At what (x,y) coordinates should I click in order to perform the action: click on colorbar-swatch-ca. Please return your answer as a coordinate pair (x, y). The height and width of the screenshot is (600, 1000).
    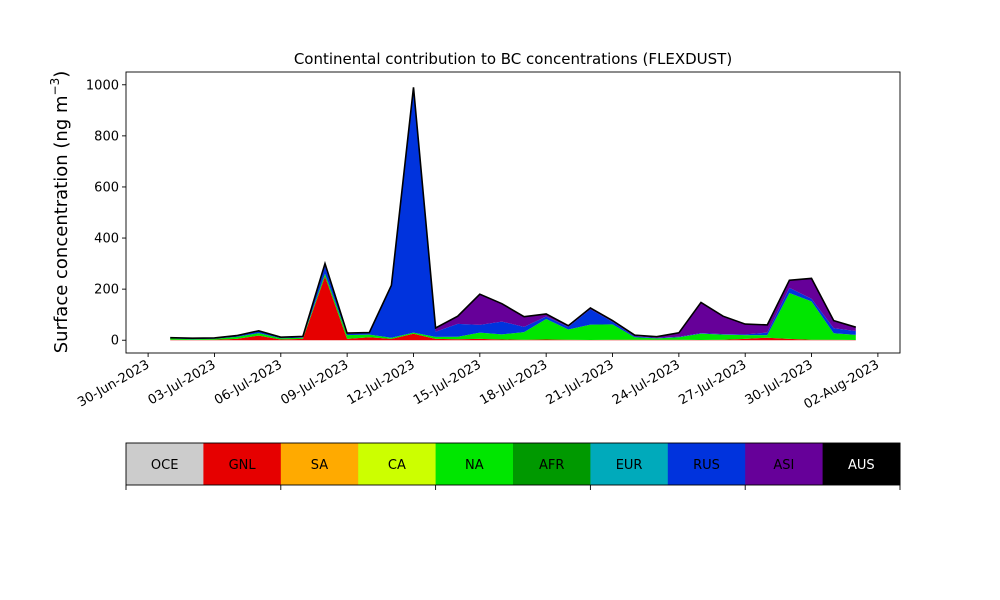
    Looking at the image, I should click on (397, 464).